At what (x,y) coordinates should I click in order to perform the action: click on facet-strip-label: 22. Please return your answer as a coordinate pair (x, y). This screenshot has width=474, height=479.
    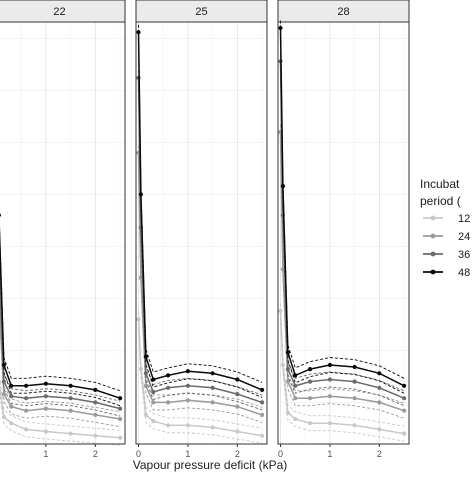
    Looking at the image, I should click on (59, 12).